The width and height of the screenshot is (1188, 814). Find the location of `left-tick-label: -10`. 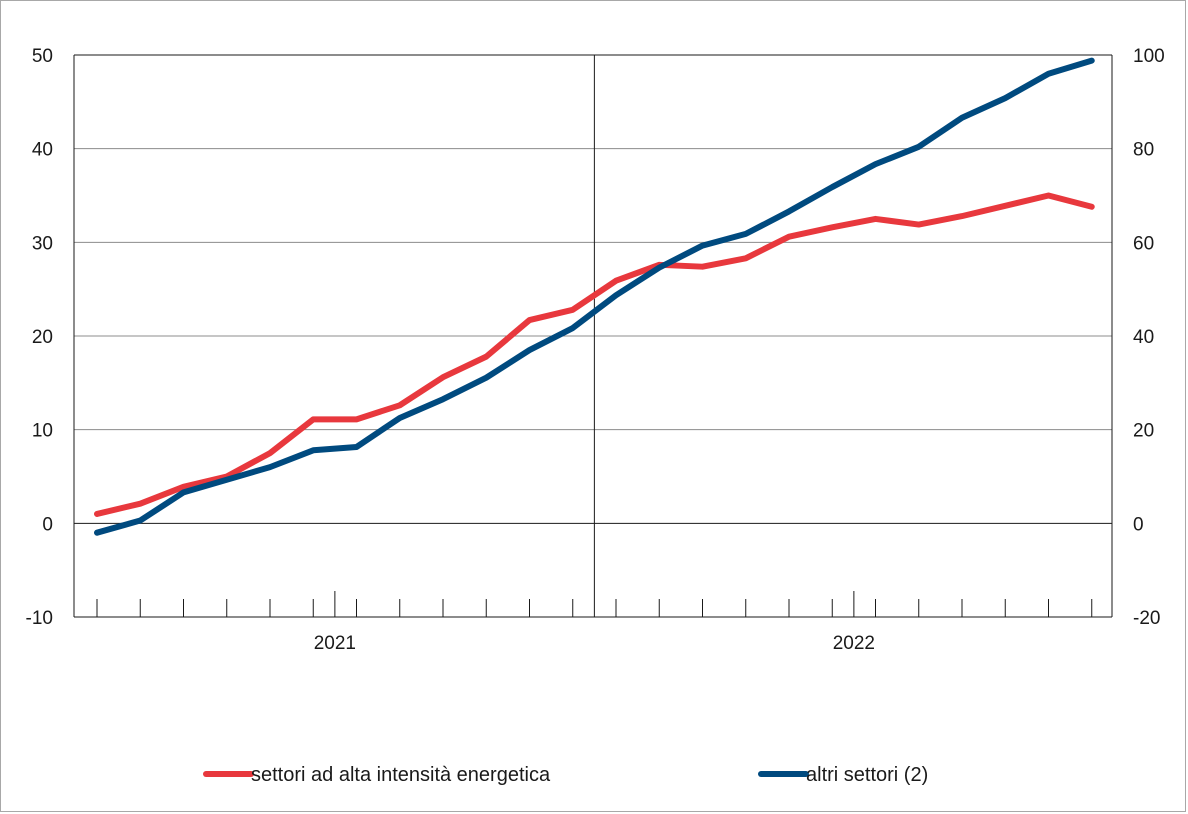

left-tick-label: -10 is located at coordinates (39, 618).